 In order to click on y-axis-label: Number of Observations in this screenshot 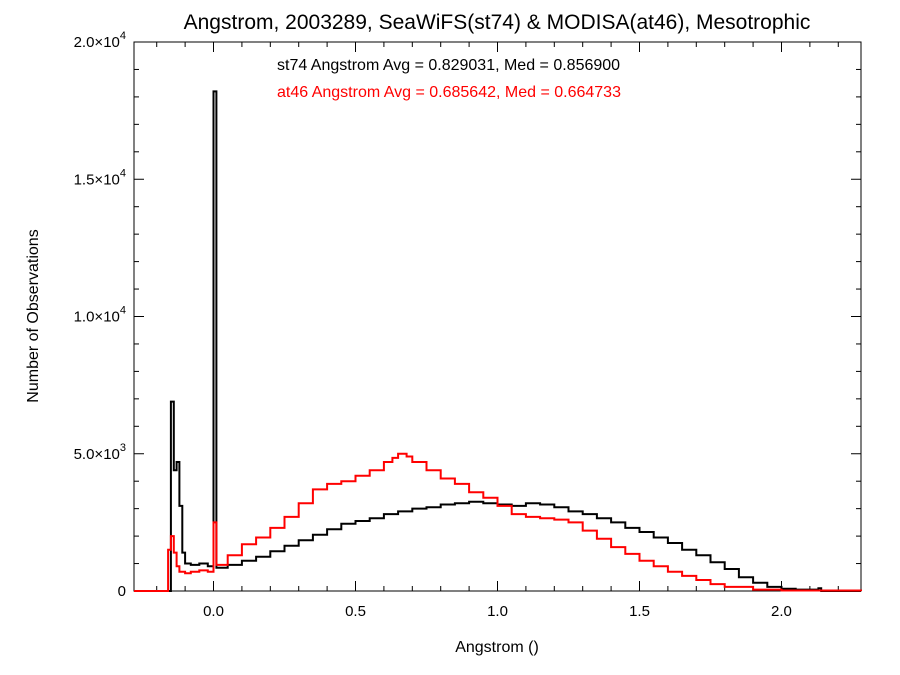, I will do `click(33, 315)`.